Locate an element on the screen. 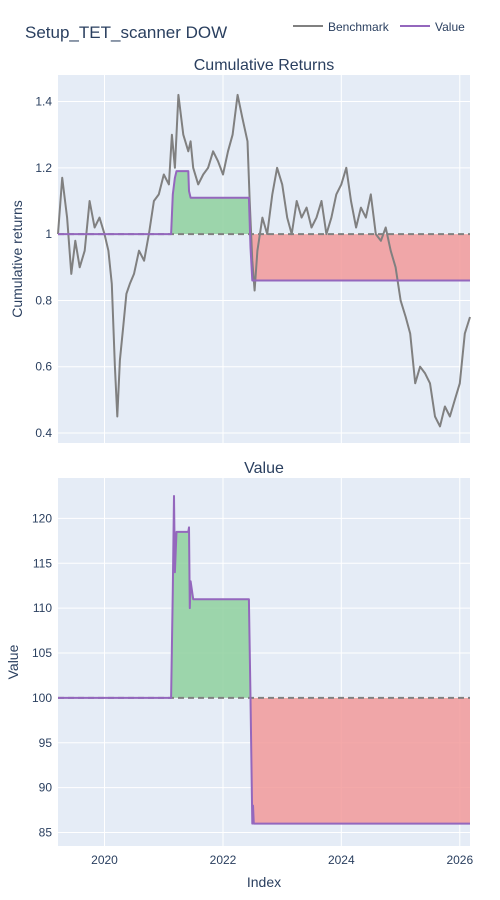 The width and height of the screenshot is (500, 900). legend-value-label: Value is located at coordinates (450, 27).